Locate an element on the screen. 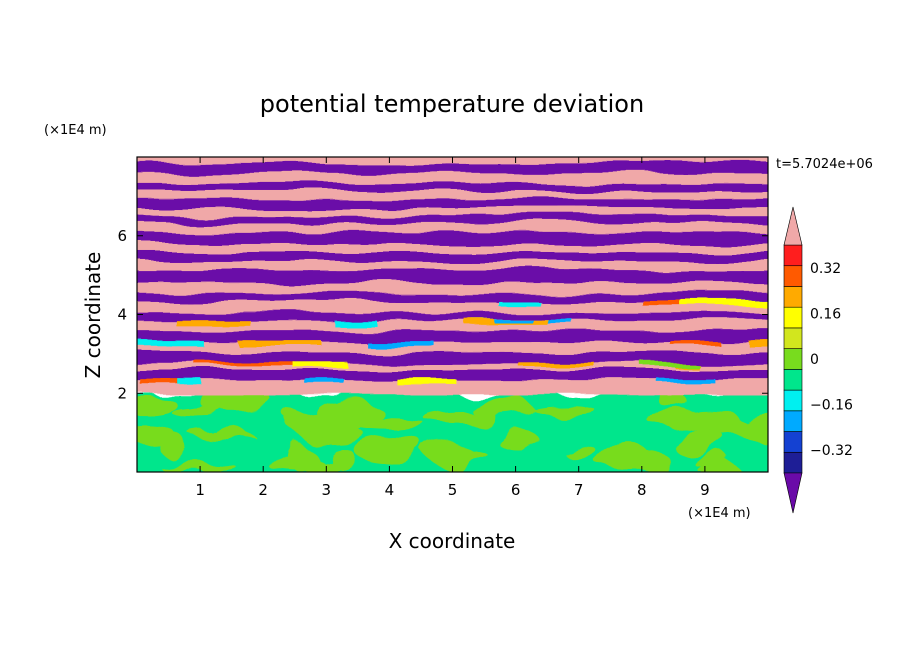 The height and width of the screenshot is (654, 904). x-tick-label: 2 is located at coordinates (263, 490).